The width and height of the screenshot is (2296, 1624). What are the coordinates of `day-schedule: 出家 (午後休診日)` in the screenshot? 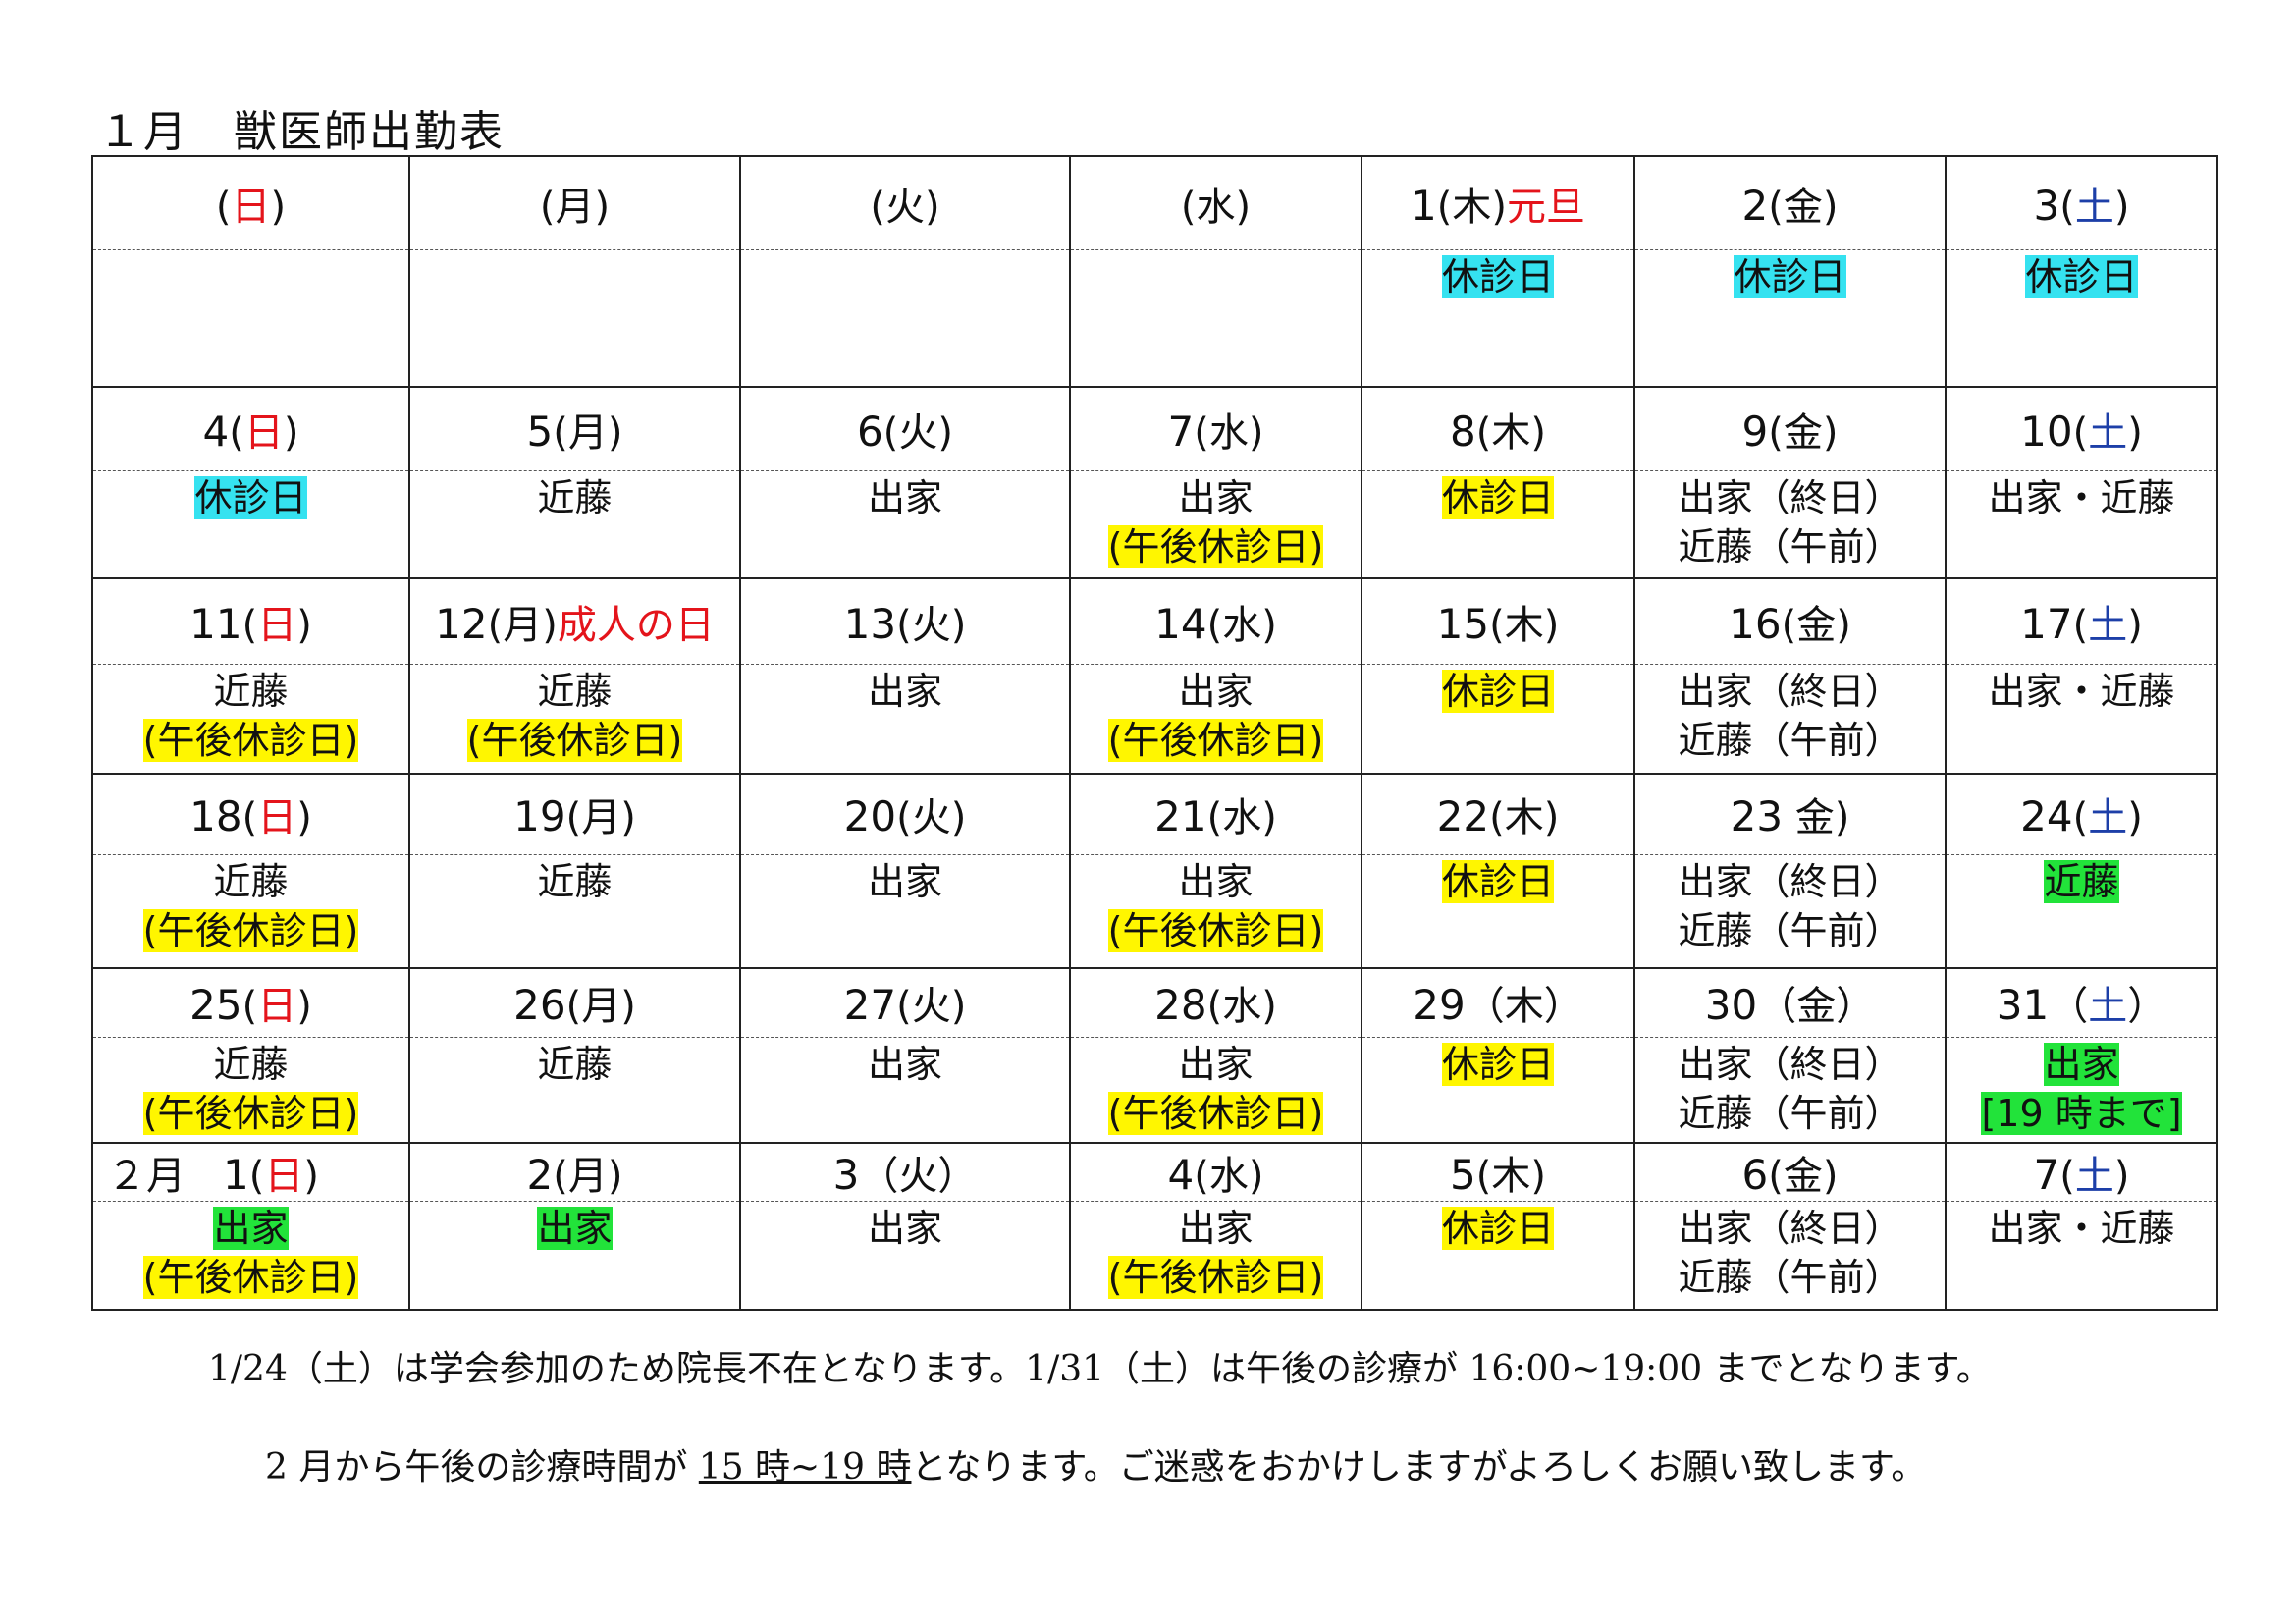 It's located at (1215, 1256).